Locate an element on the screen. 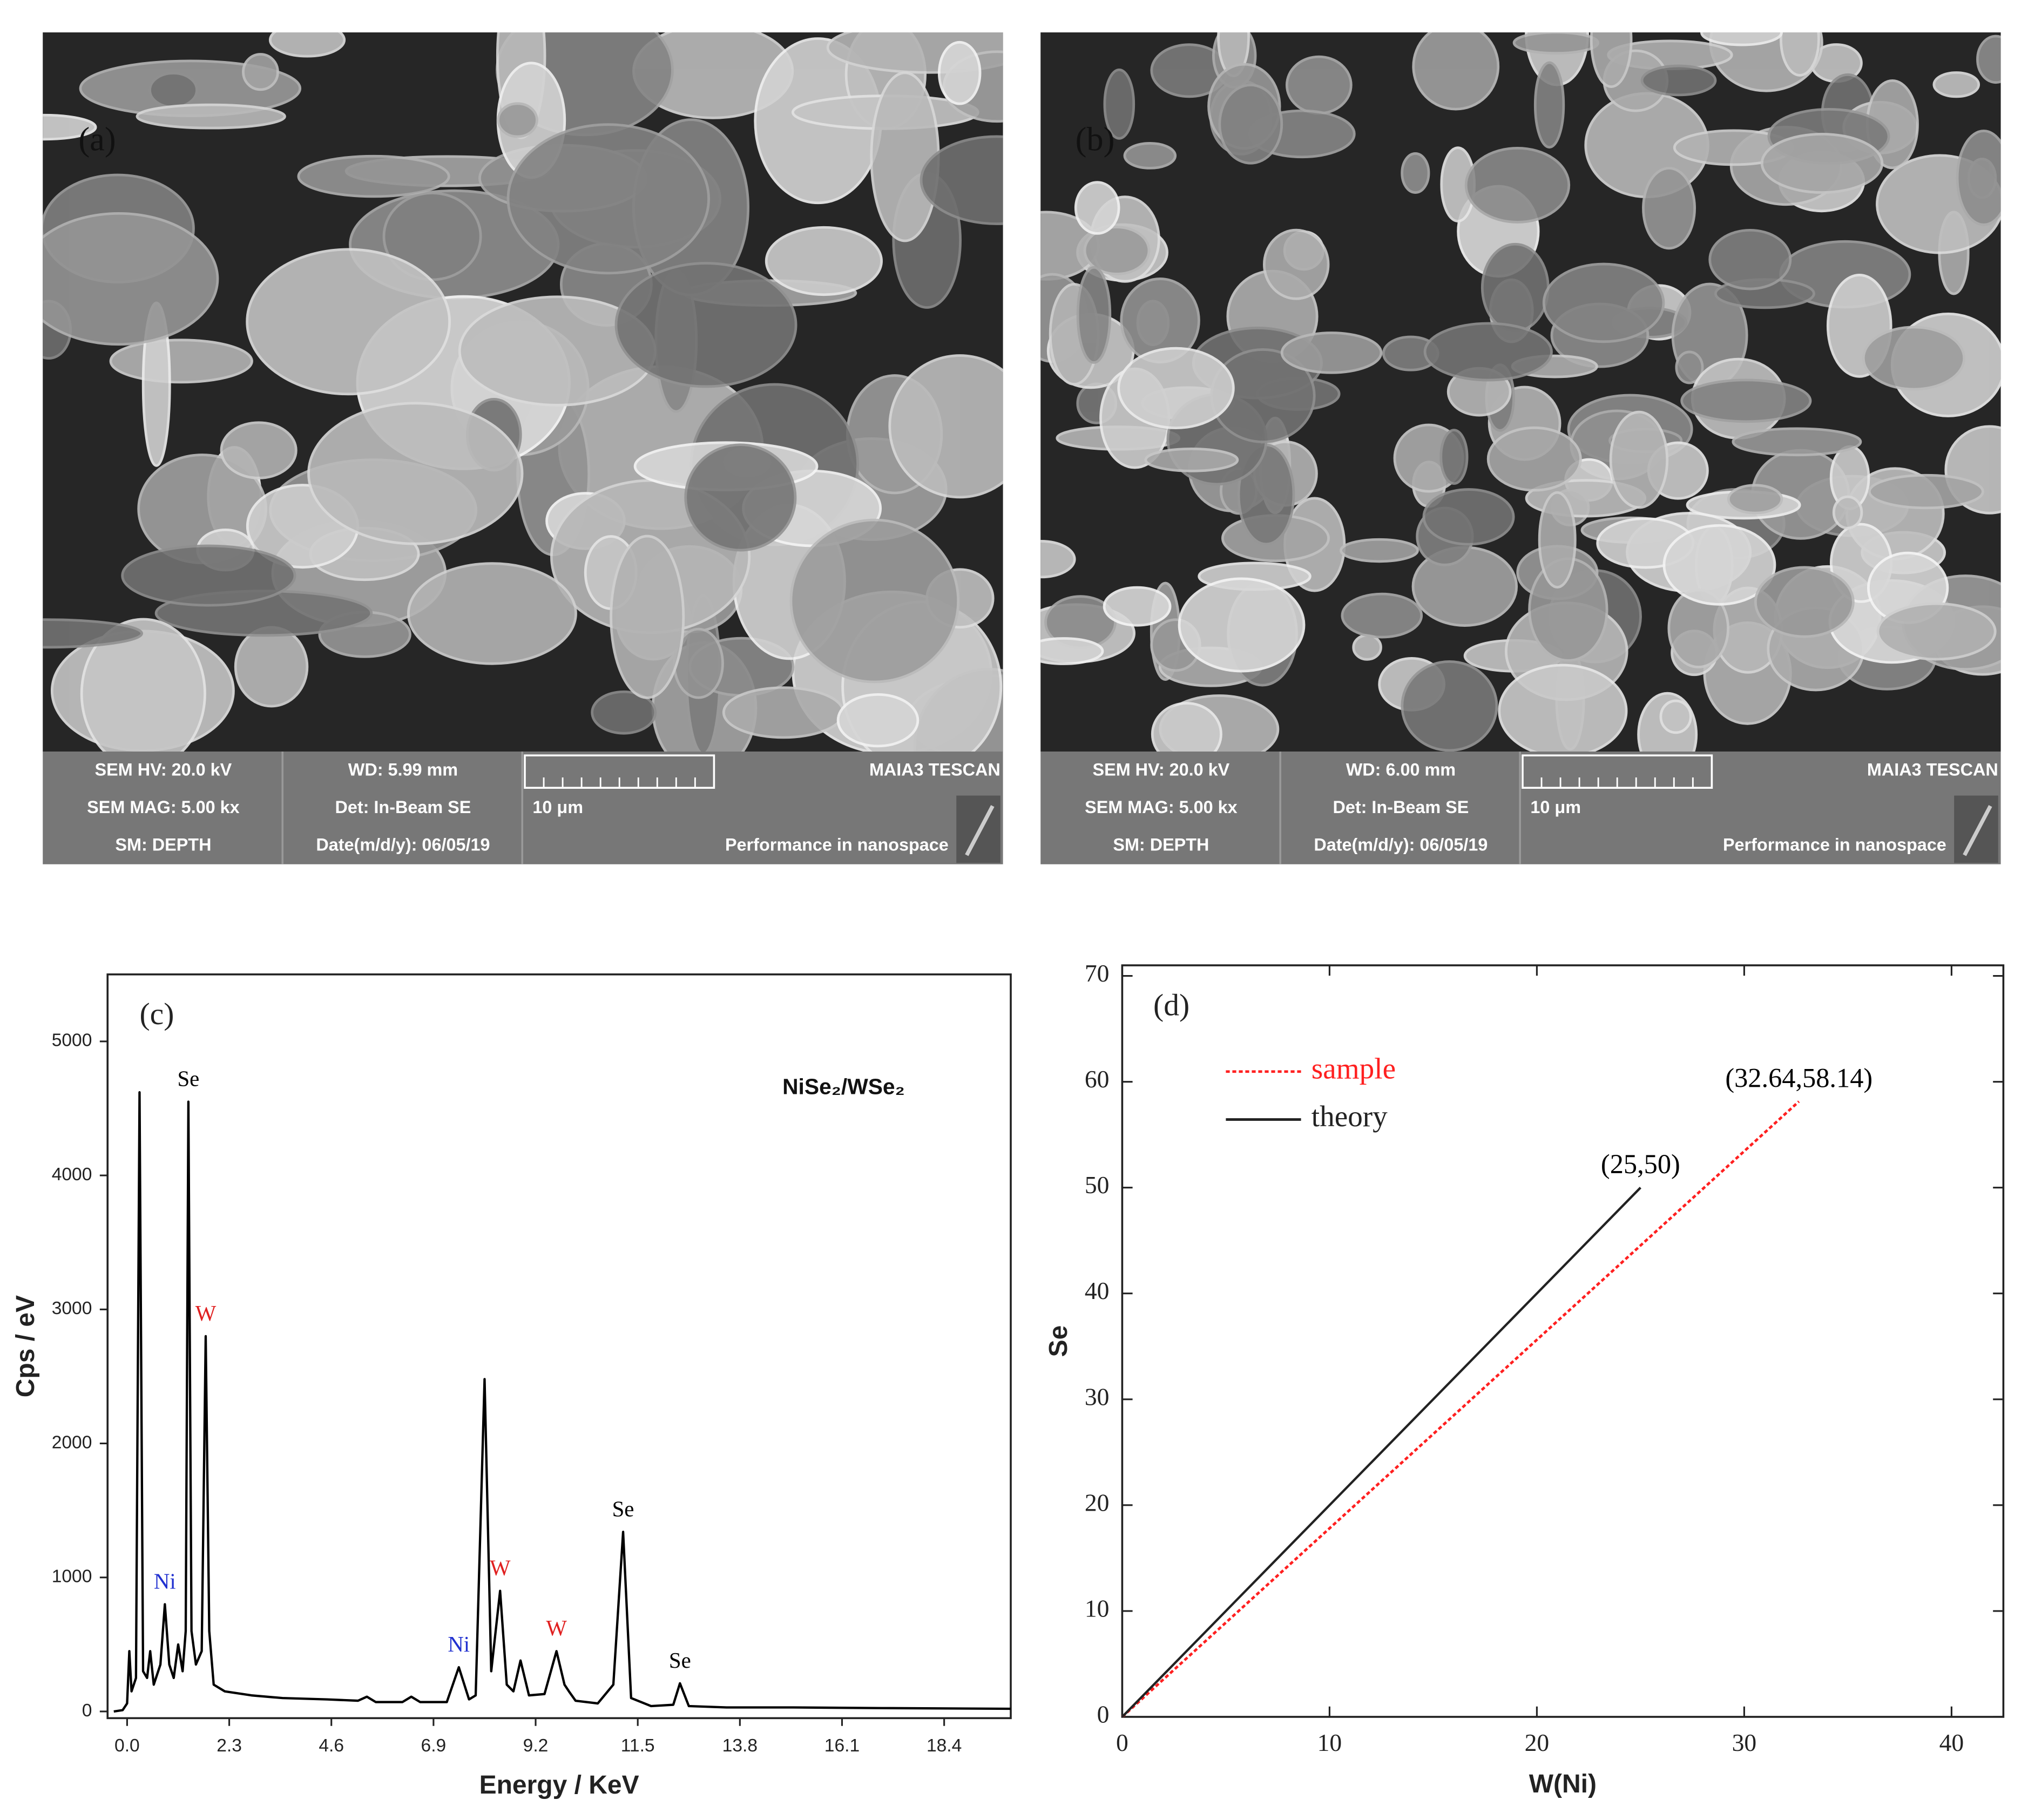 This screenshot has width=2028, height=1820. logo-mark is located at coordinates (980, 830).